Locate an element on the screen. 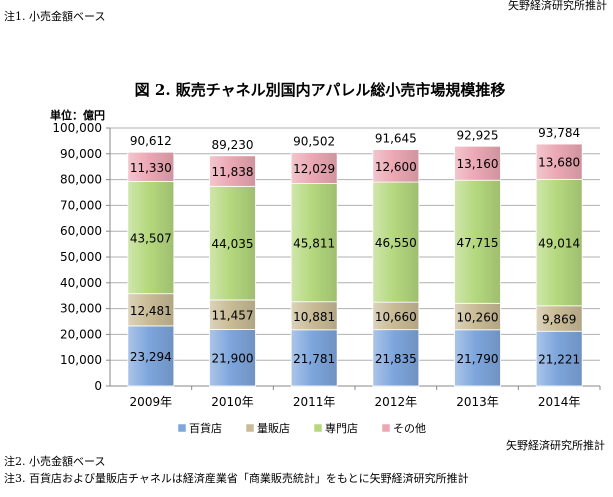 This screenshot has width=613, height=497. data-label: 12,600 is located at coordinates (396, 167).